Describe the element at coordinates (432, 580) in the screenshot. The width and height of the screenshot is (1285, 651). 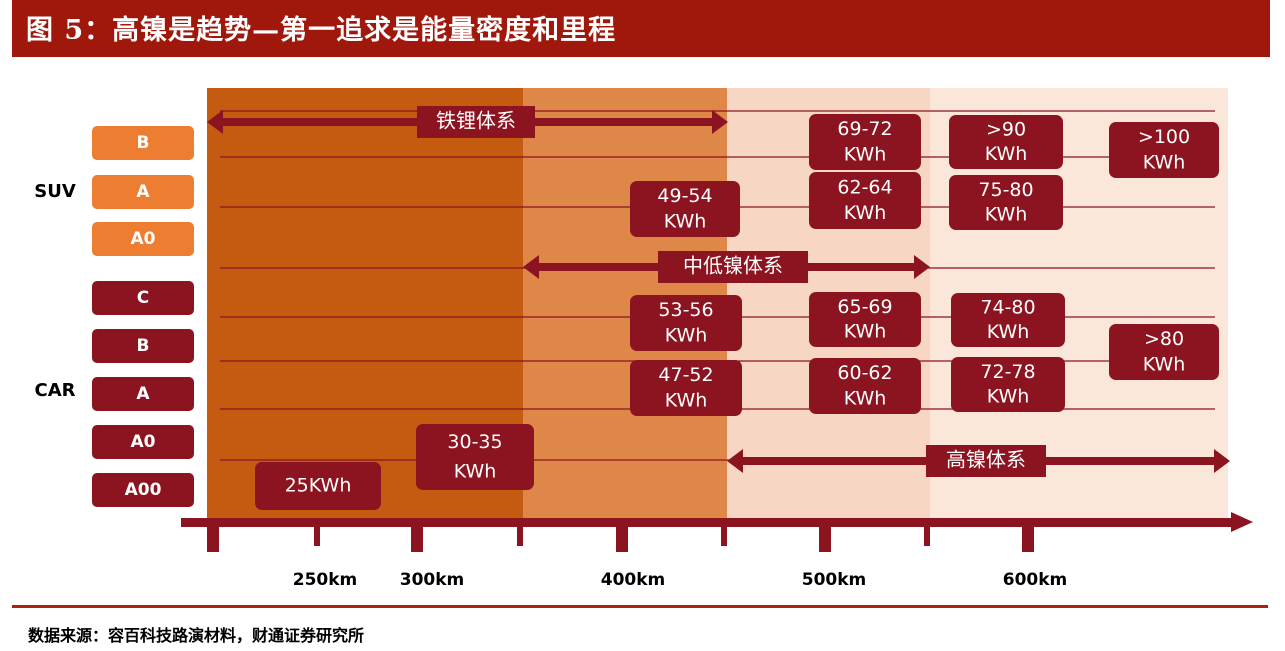
I see `x-tick-label-2: 300km` at that location.